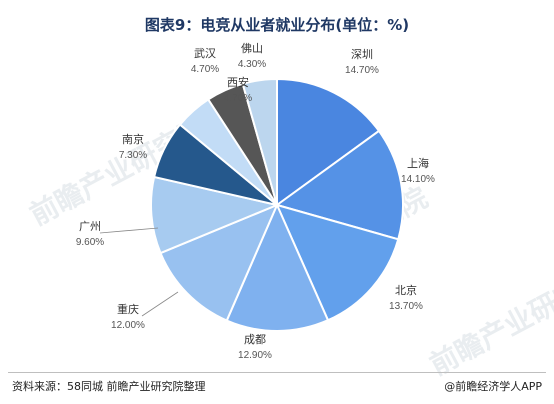 Image resolution: width=554 pixels, height=404 pixels. I want to click on slice-name-label: 南京, so click(133, 139).